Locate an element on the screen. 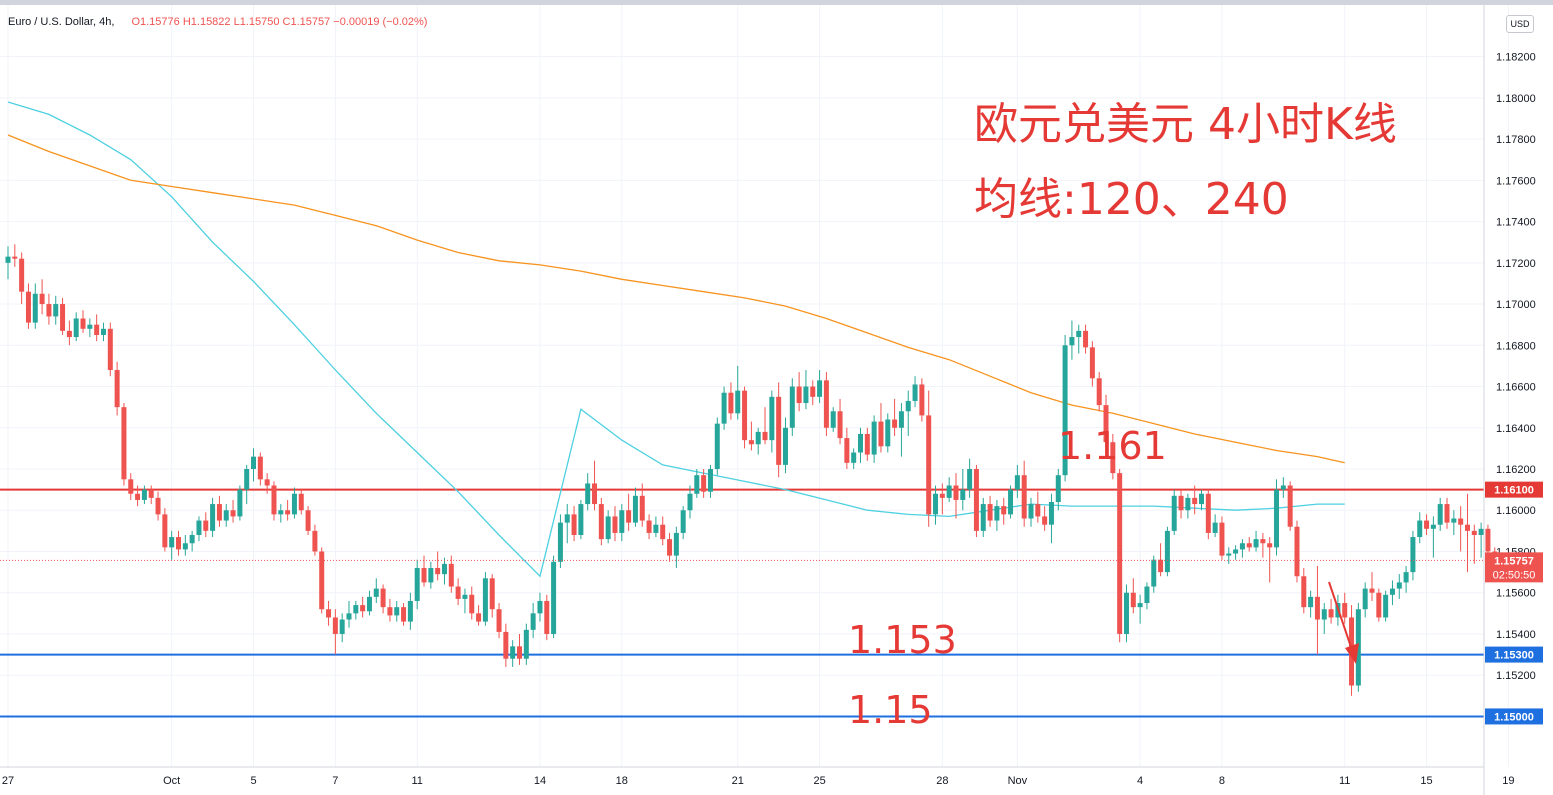 The width and height of the screenshot is (1553, 795). top-bar is located at coordinates (776, 2).